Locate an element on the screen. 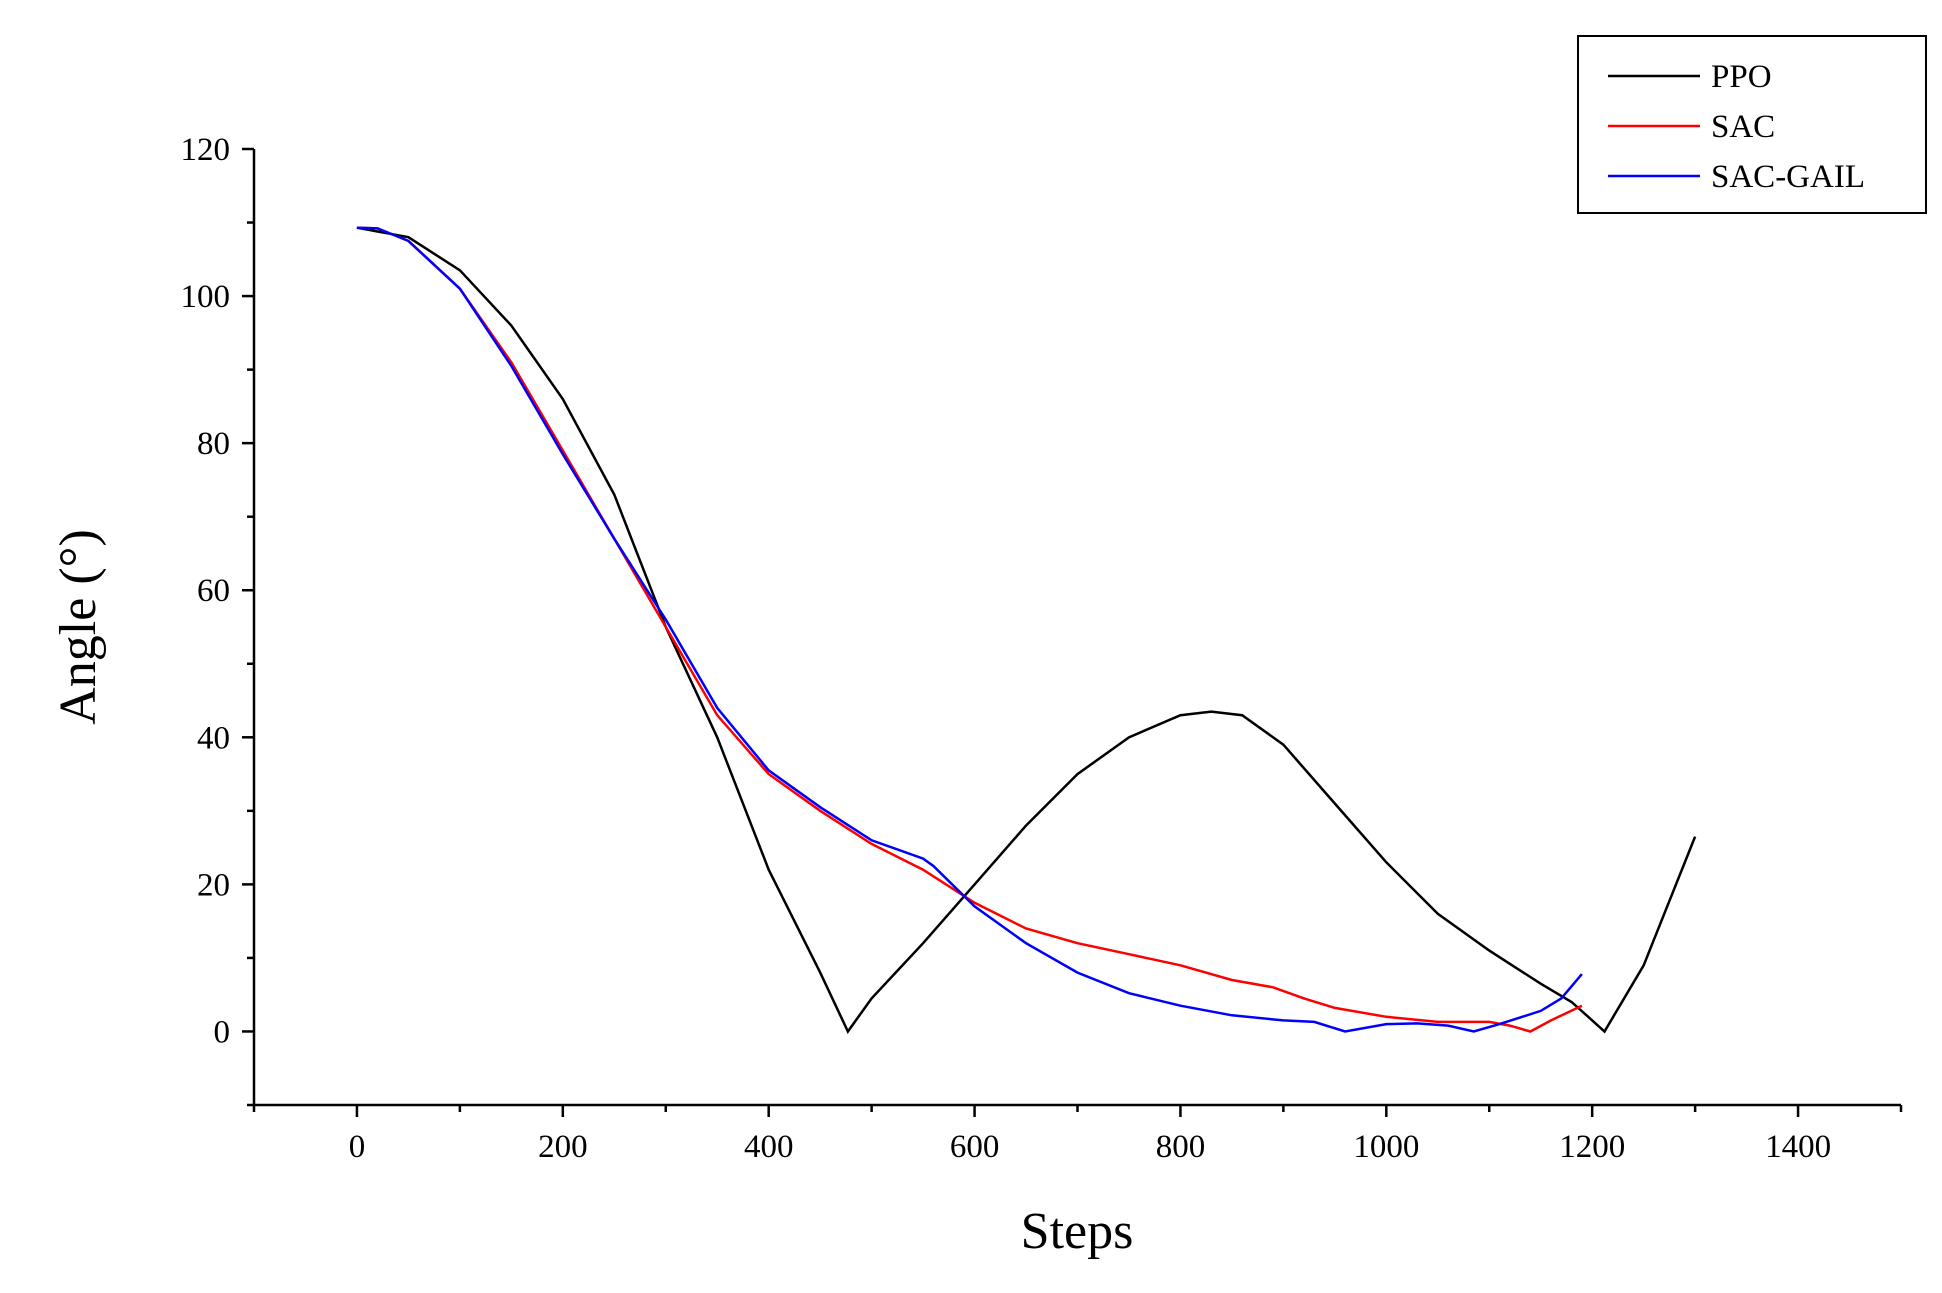 The image size is (1942, 1293). y-tick-label: 60 is located at coordinates (213, 591).